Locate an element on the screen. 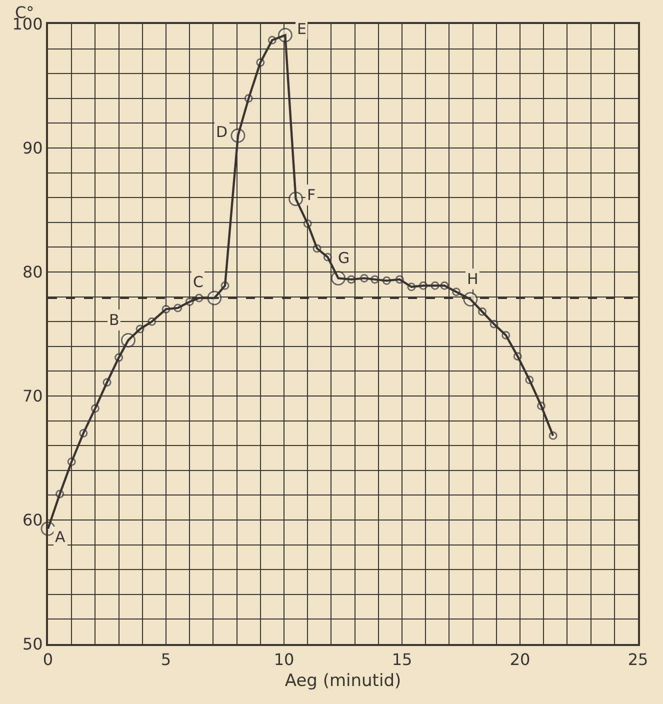 This screenshot has width=663, height=704. x-tick-label: 0 is located at coordinates (48, 660).